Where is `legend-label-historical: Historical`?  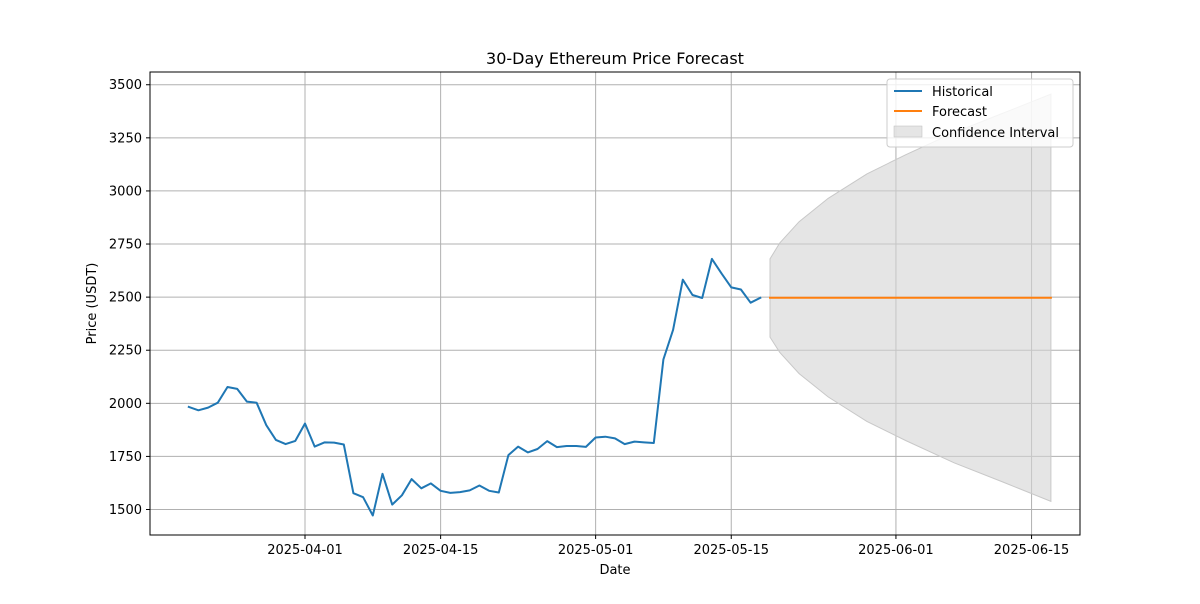
legend-label-historical: Historical is located at coordinates (962, 92).